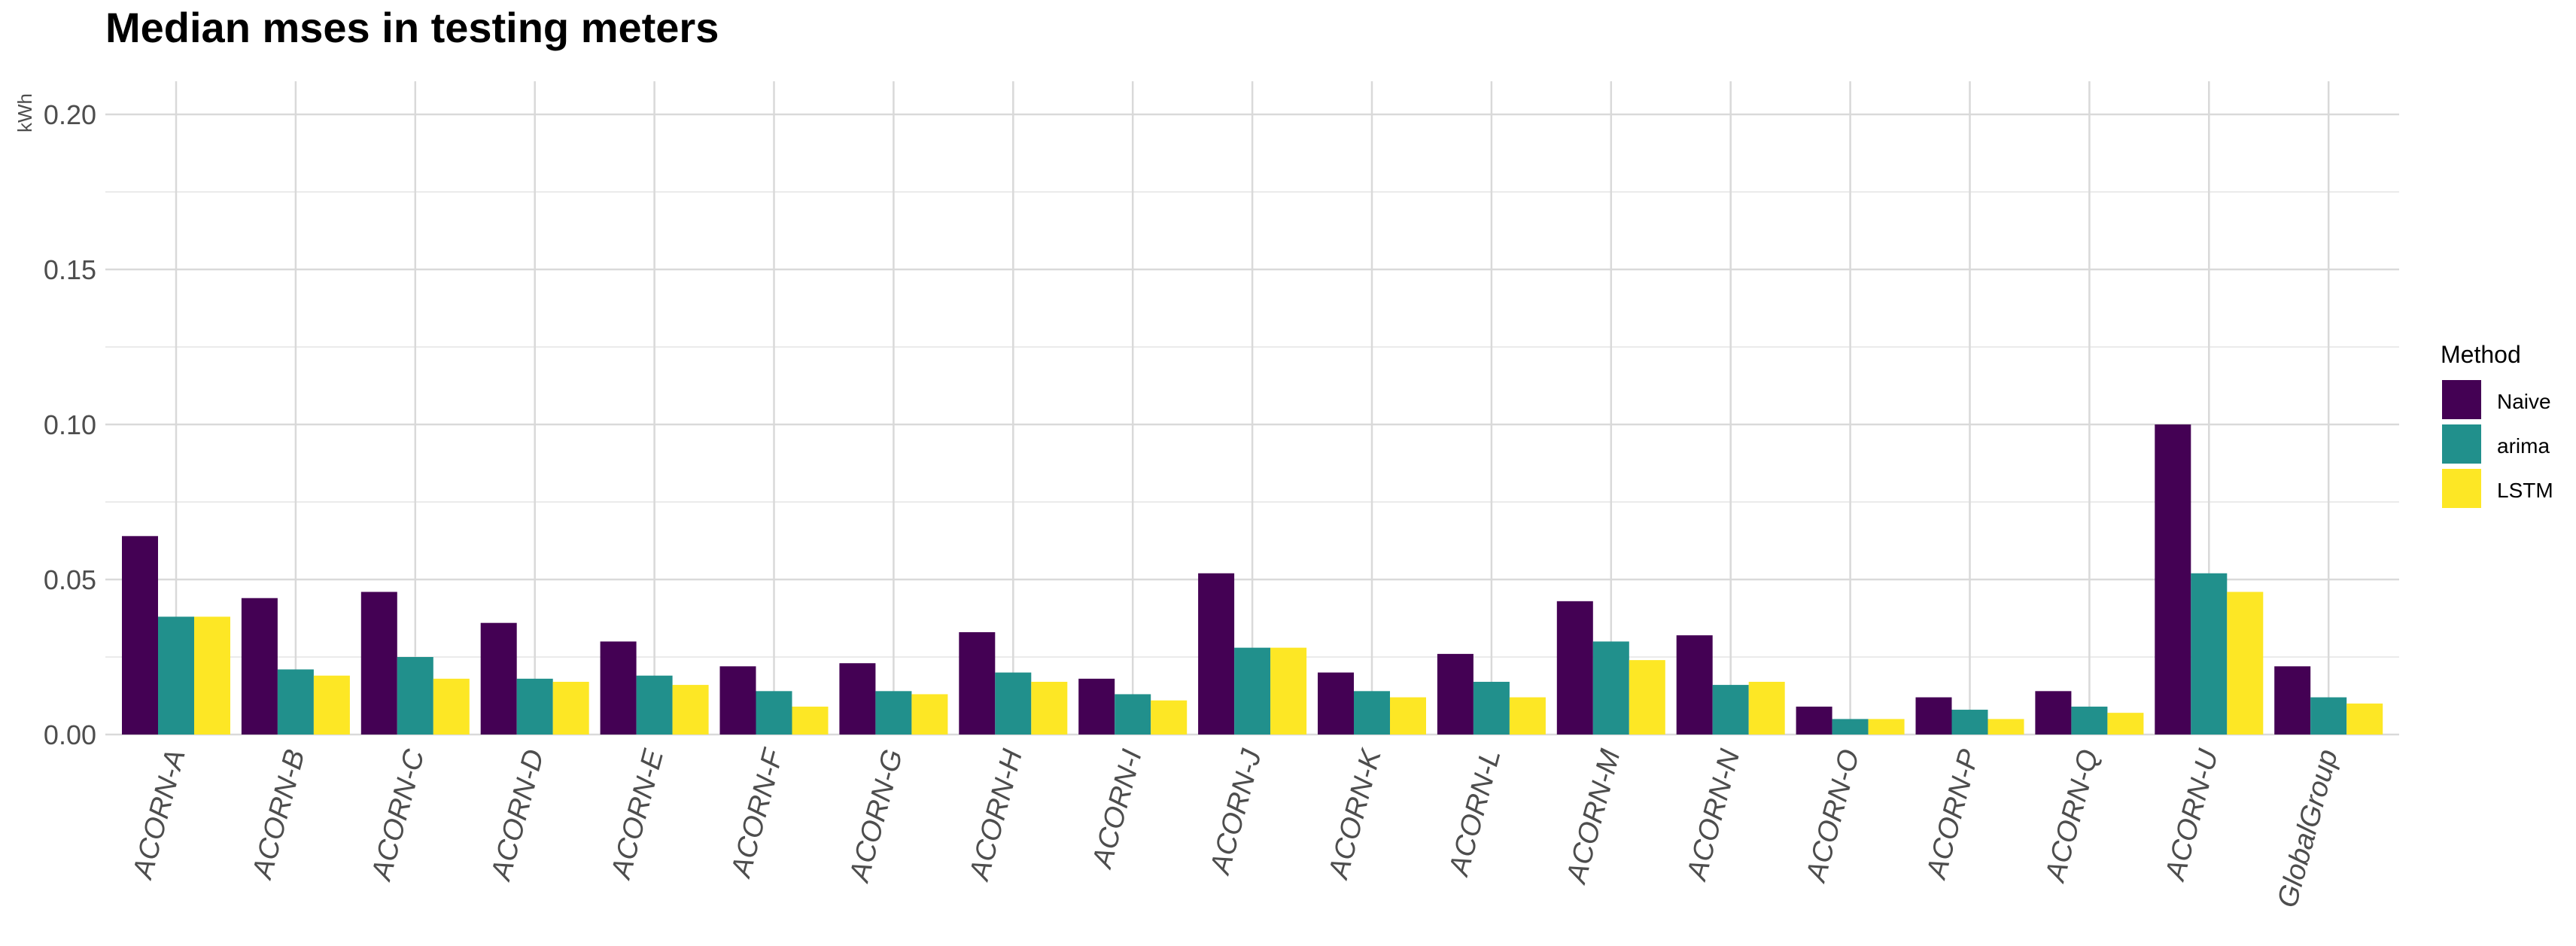 The image size is (2576, 946). What do you see at coordinates (2192, 815) in the screenshot?
I see `x-tick-label: ACORN-U` at bounding box center [2192, 815].